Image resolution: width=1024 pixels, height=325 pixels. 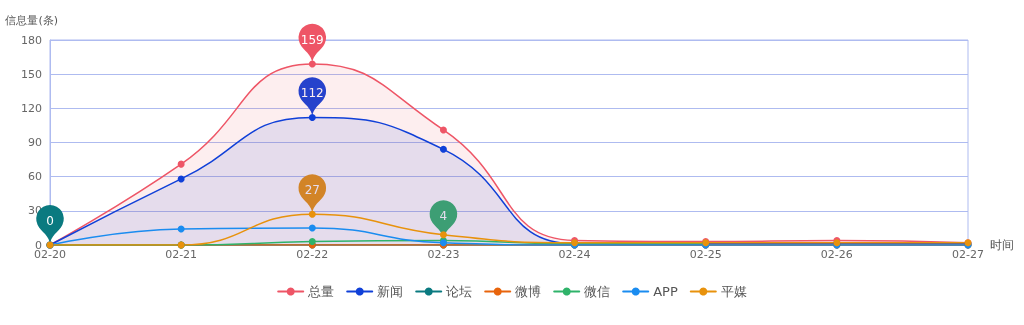 I want to click on x-tick-label: 02-20, so click(x=50, y=254).